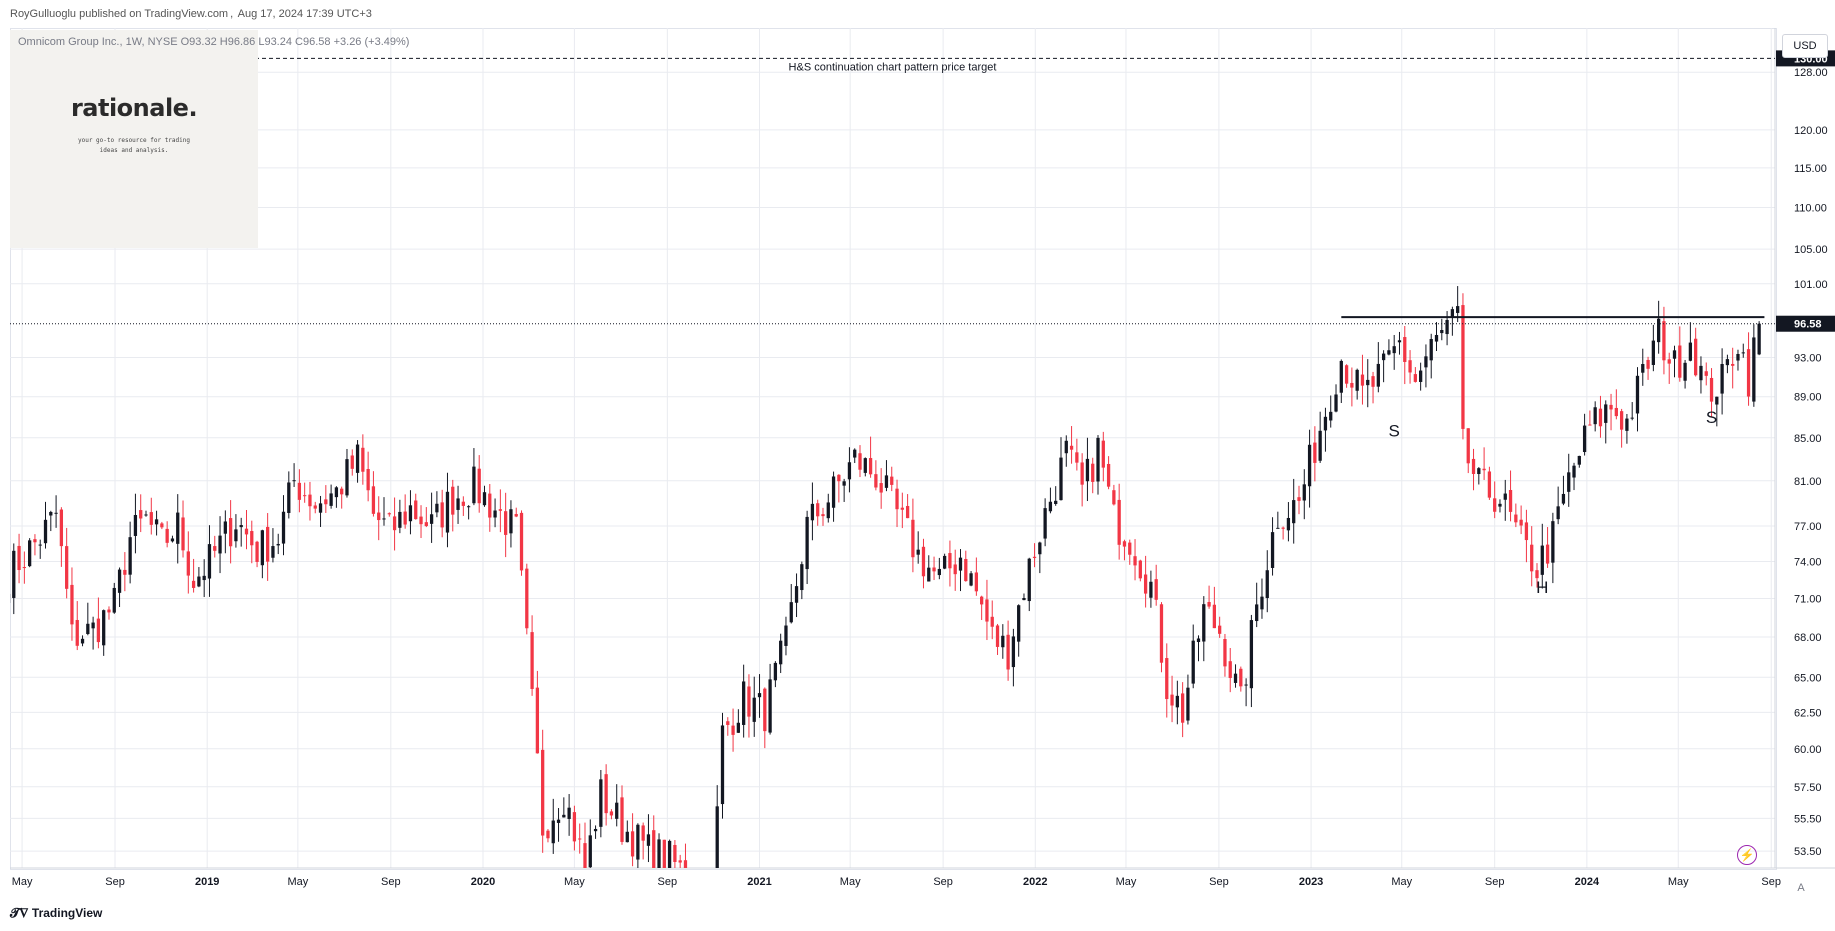 The width and height of the screenshot is (1835, 931). I want to click on x-tick-label: Sep, so click(391, 882).